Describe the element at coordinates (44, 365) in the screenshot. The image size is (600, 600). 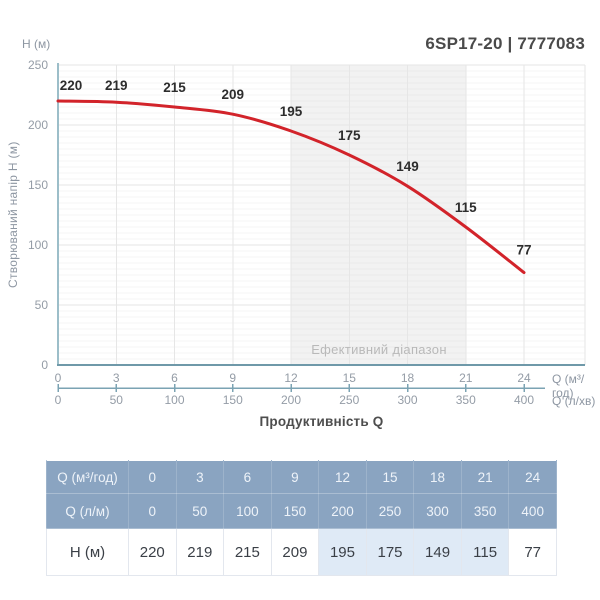
I see `y-tick-label: 0` at that location.